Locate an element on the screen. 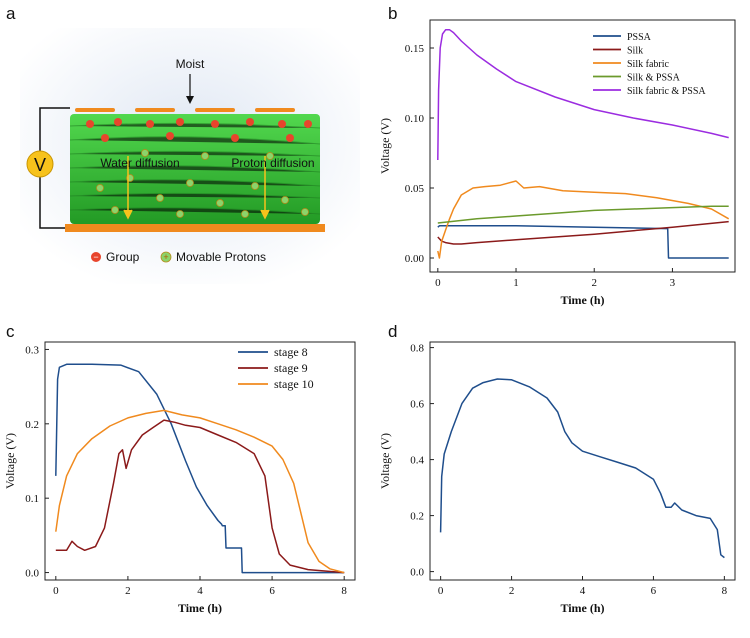 This screenshot has height=638, width=750. legend-label: stage 10 is located at coordinates (294, 384).